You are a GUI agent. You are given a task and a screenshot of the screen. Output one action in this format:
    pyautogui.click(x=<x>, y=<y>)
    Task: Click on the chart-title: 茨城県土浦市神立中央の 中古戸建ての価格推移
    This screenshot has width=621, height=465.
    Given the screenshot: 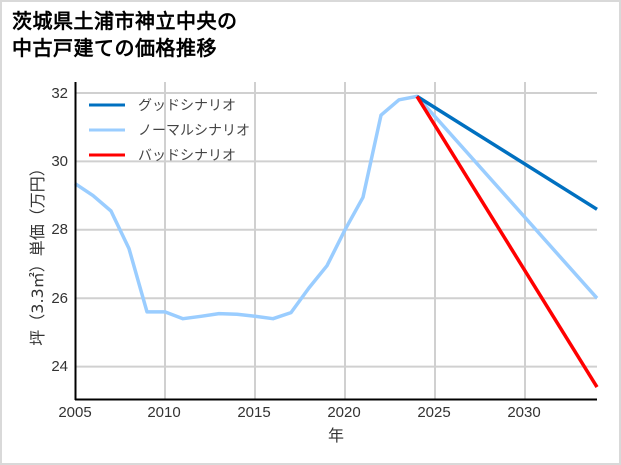 What is the action you would take?
    pyautogui.click(x=125, y=35)
    